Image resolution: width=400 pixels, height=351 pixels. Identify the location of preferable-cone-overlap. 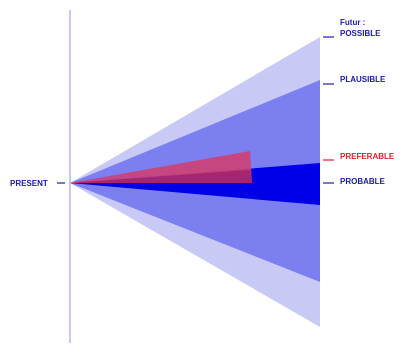
(161, 176).